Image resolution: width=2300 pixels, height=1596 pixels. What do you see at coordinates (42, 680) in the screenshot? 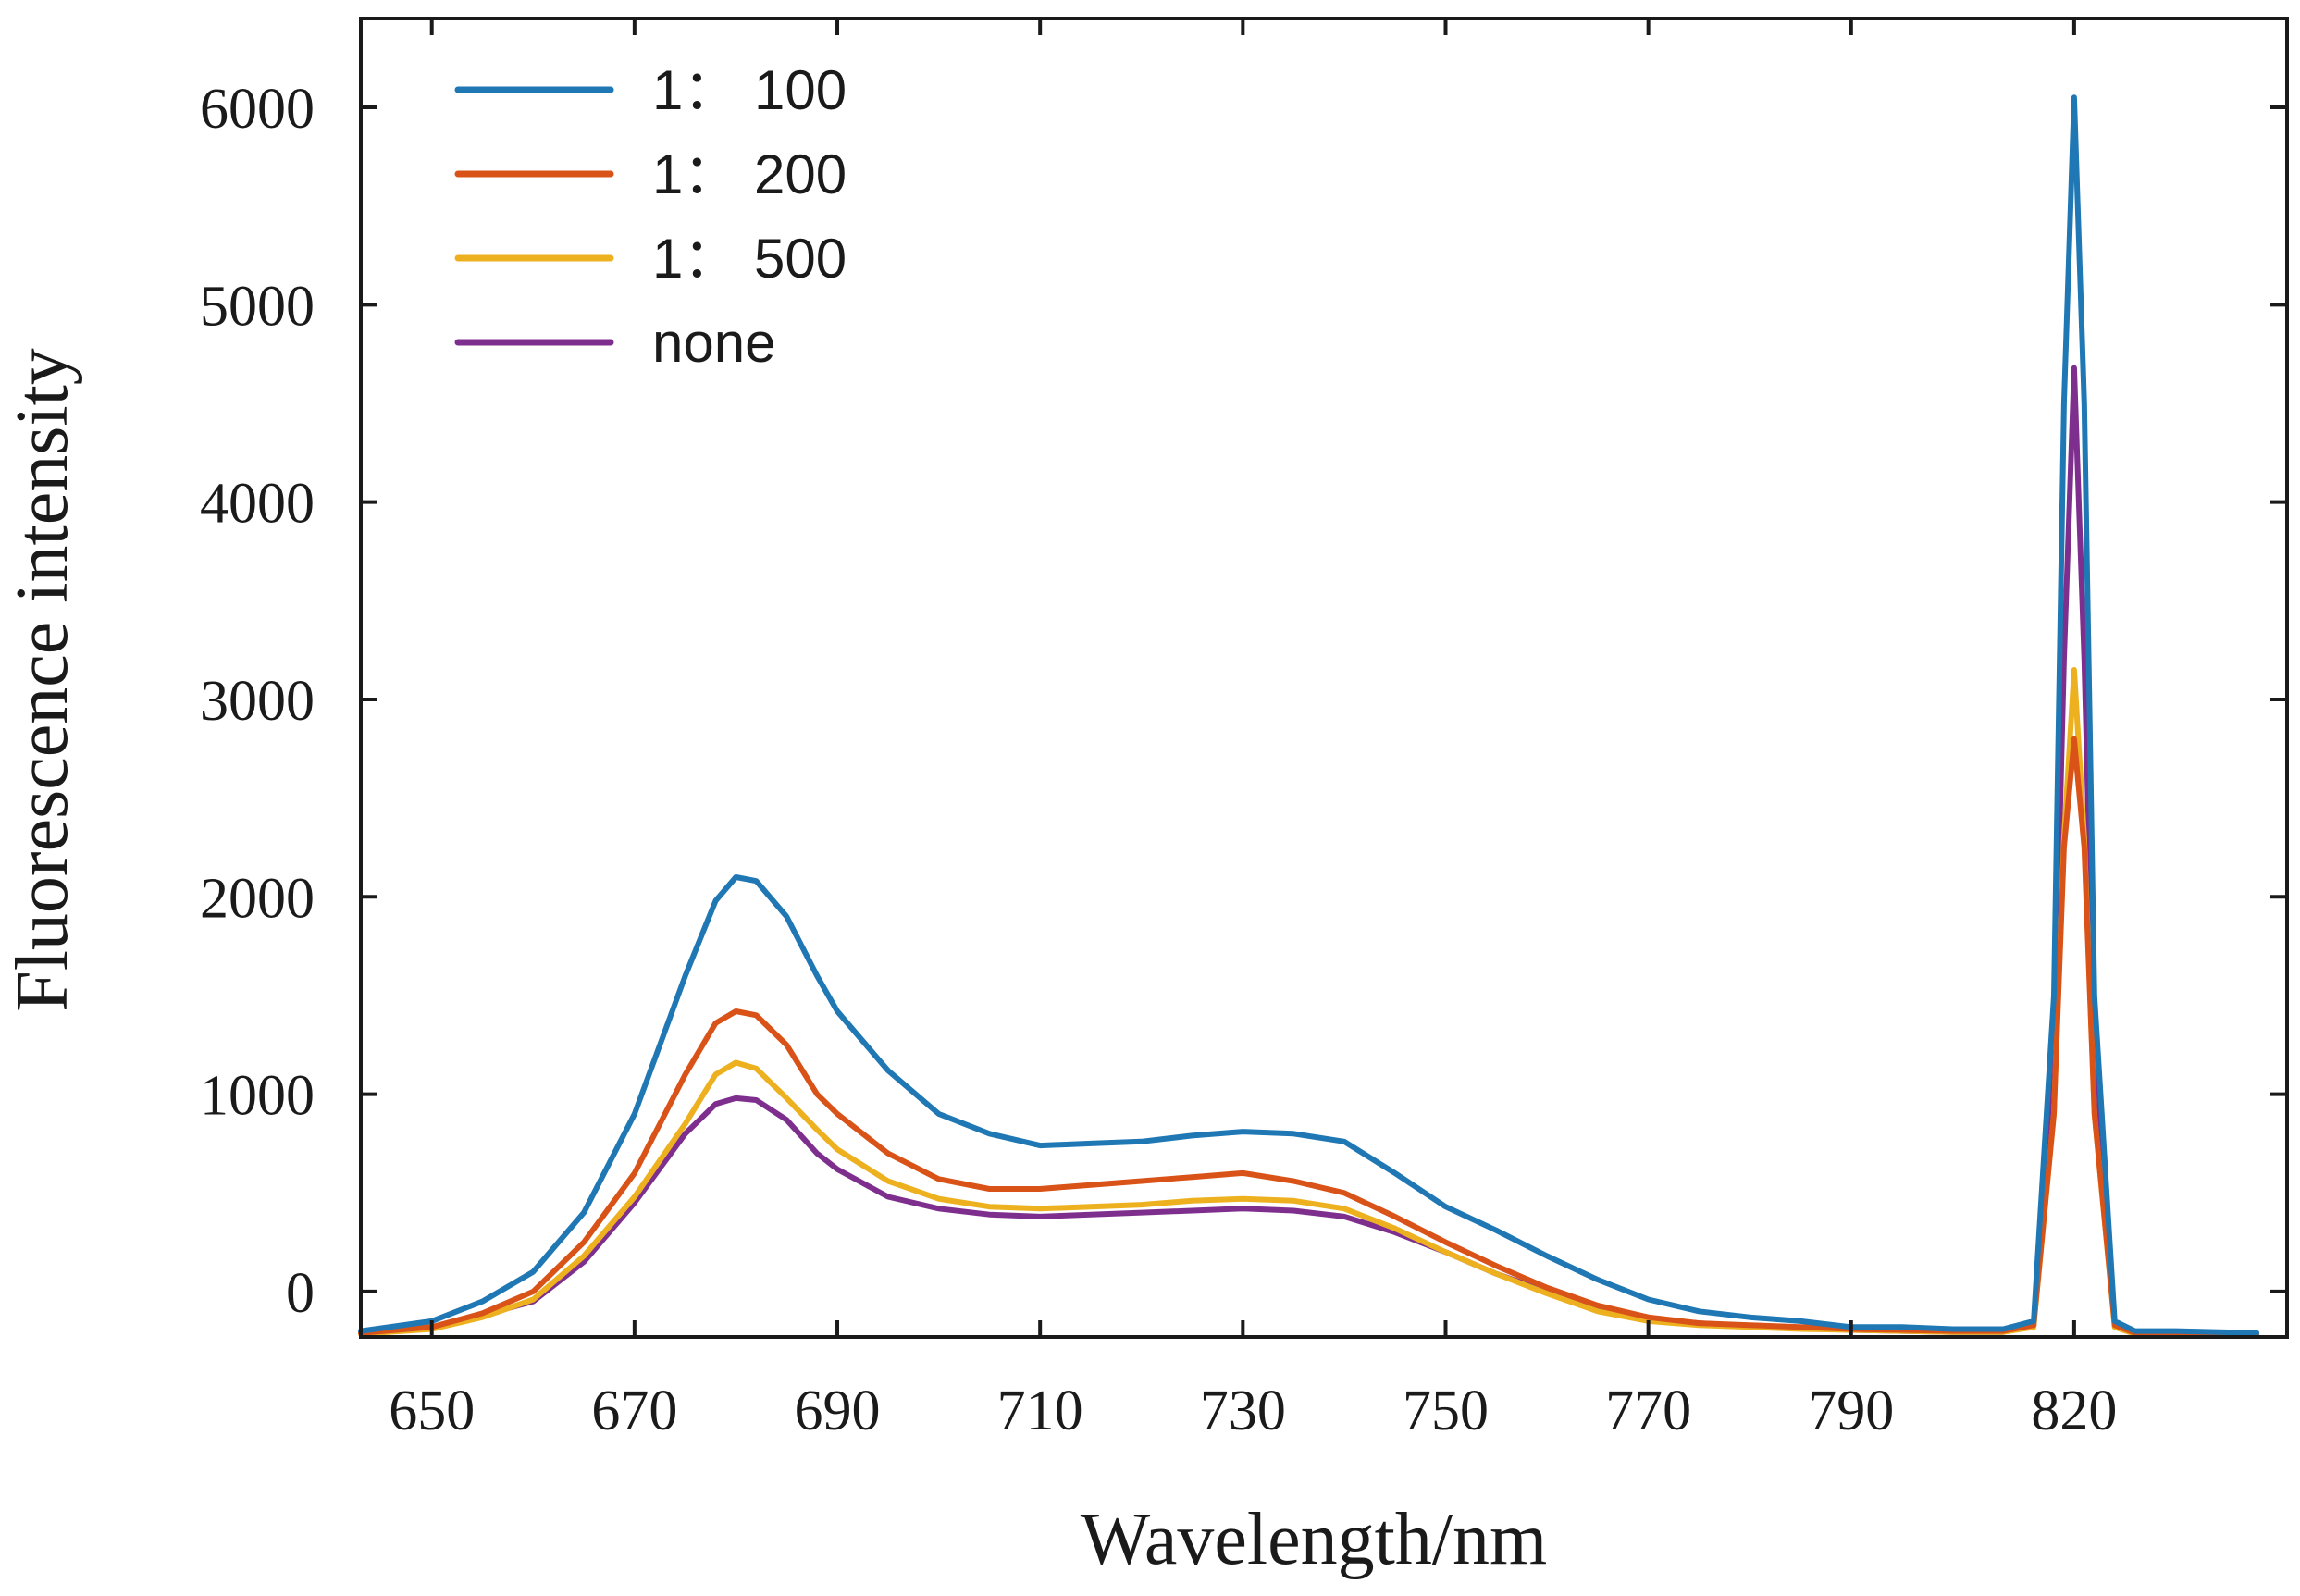
I see `y-axis-title: Fluorescence intensity` at bounding box center [42, 680].